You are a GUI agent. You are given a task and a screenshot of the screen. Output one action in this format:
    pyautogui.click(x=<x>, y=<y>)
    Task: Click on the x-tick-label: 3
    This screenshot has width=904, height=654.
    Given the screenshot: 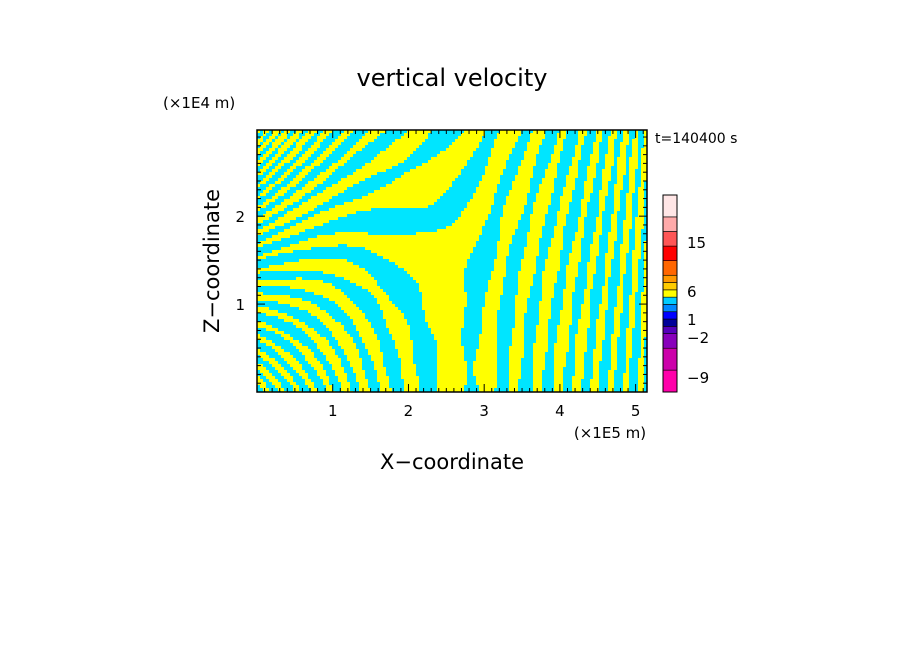 What is the action you would take?
    pyautogui.click(x=484, y=411)
    